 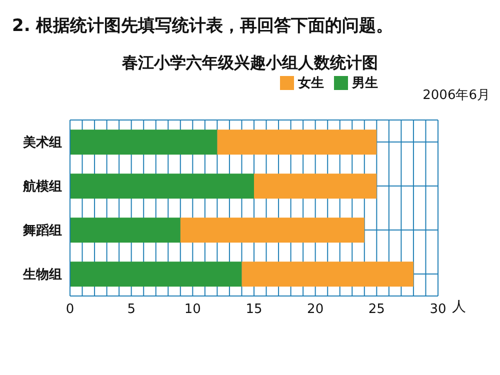 I want to click on x-tick-label: 5, so click(x=131, y=310).